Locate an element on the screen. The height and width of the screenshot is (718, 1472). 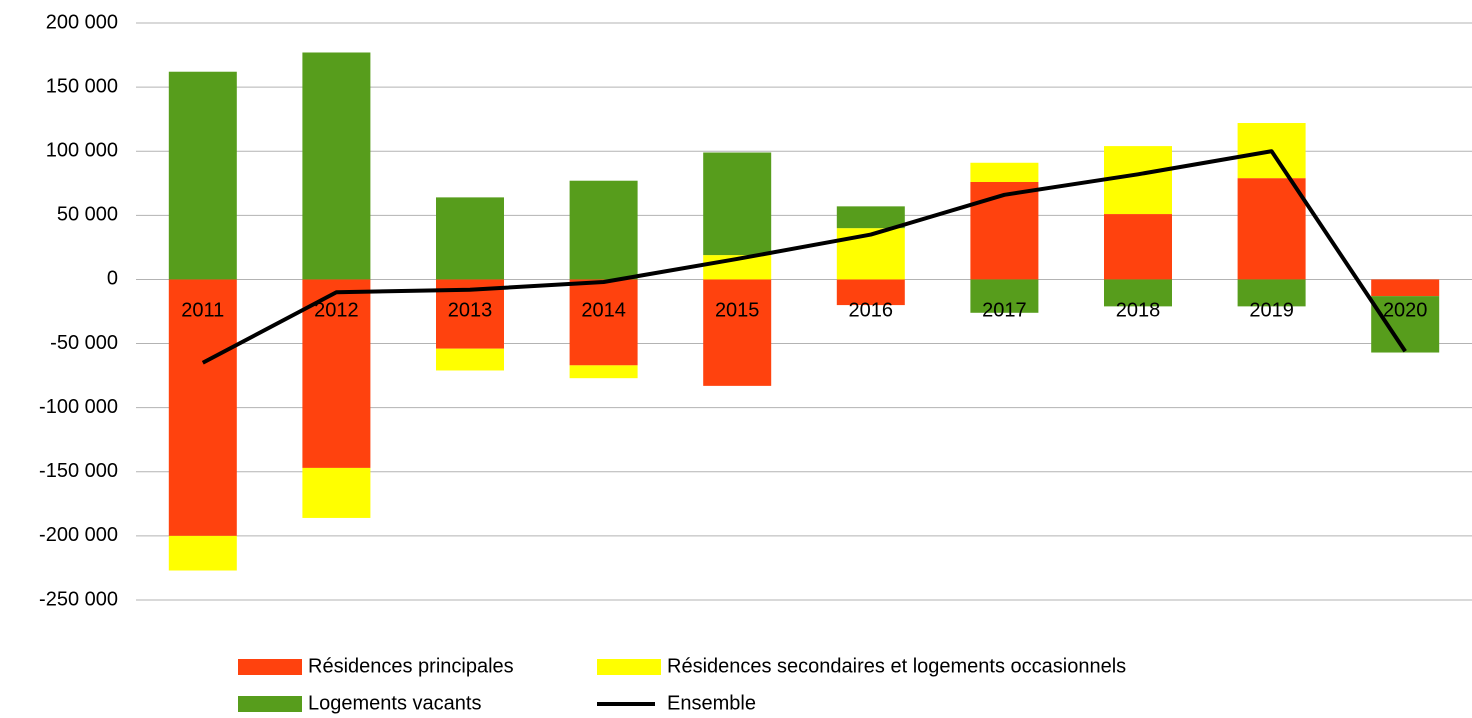
x-tick-label: 2011 is located at coordinates (202, 311).